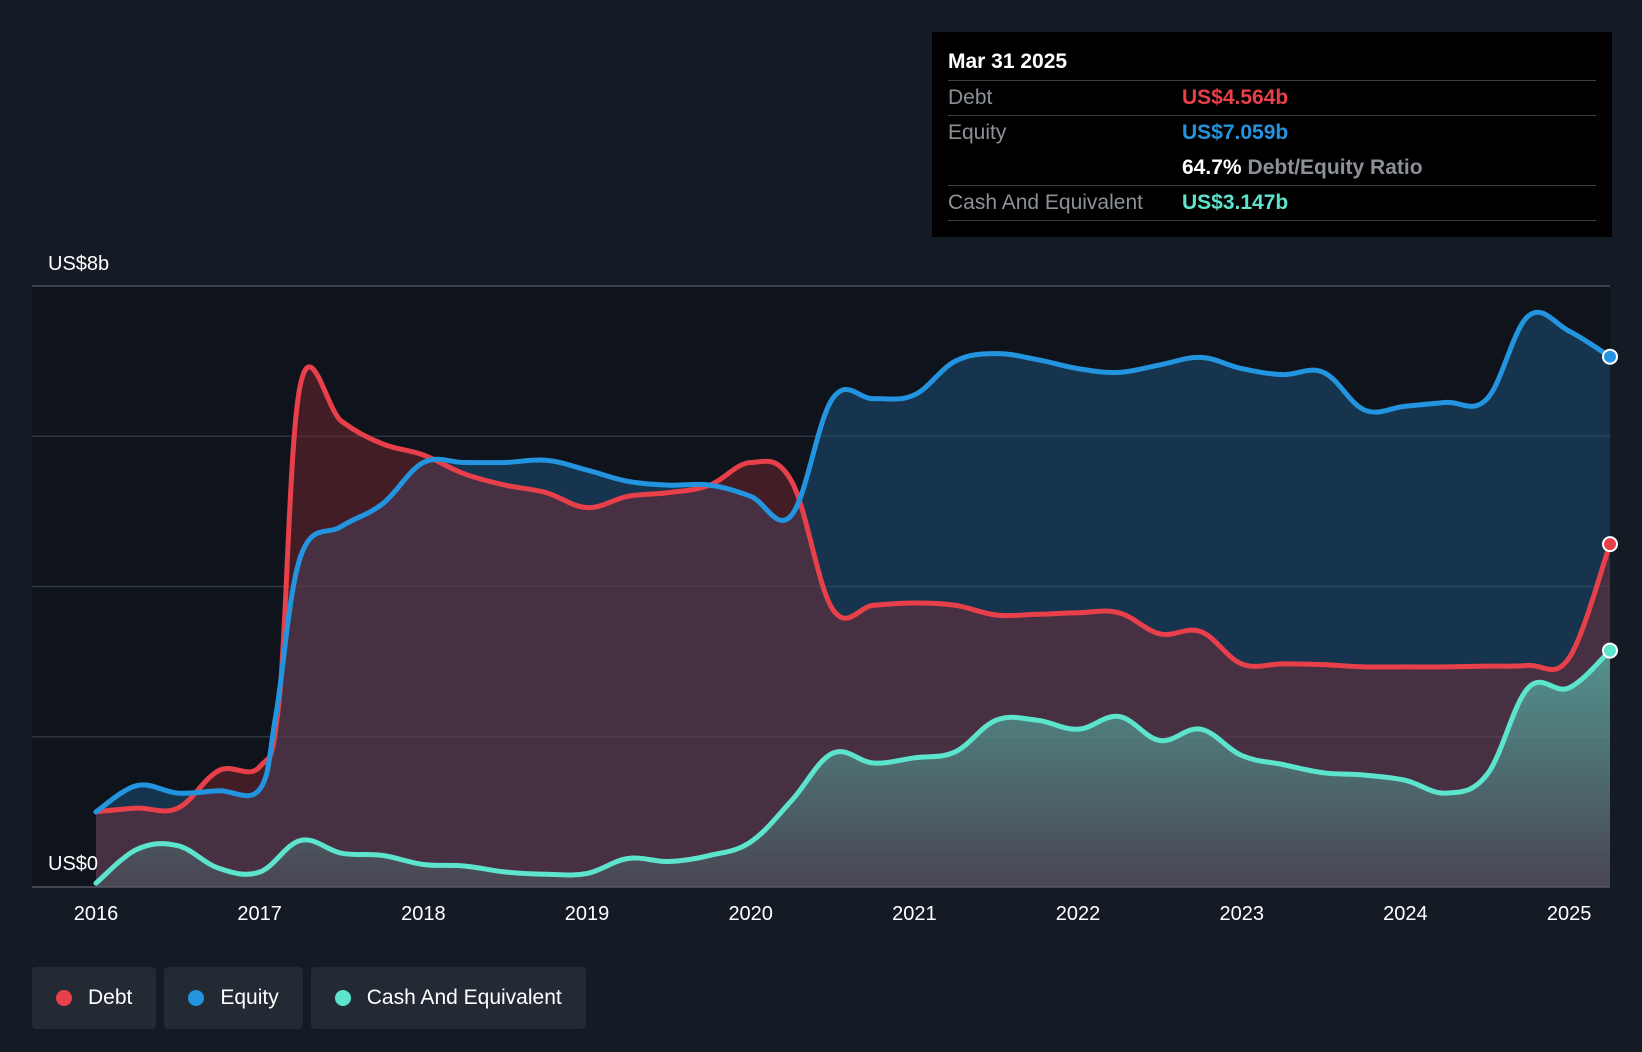 This screenshot has width=1642, height=1052. What do you see at coordinates (1335, 167) in the screenshot?
I see `tooltip-ratio-label: Debt/Equity Ratio` at bounding box center [1335, 167].